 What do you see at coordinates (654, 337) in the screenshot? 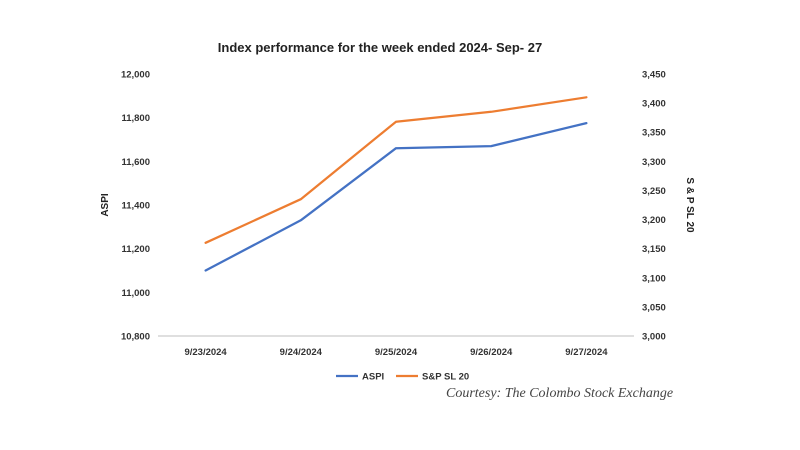
I see `y2-tick-label: 3,000` at bounding box center [654, 337].